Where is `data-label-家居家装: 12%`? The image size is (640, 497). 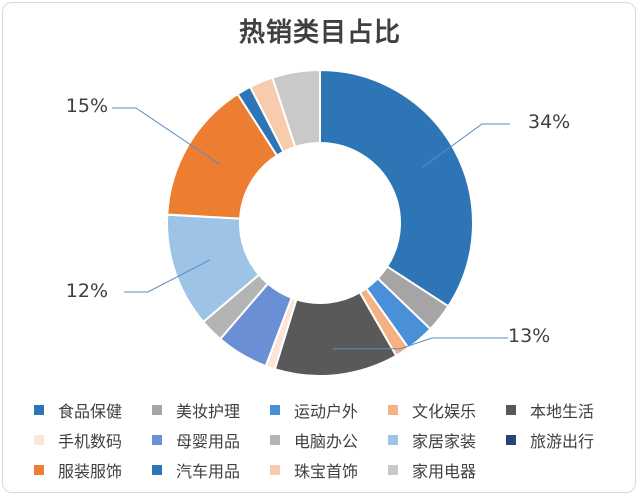 data-label-家居家装: 12% is located at coordinates (87, 291).